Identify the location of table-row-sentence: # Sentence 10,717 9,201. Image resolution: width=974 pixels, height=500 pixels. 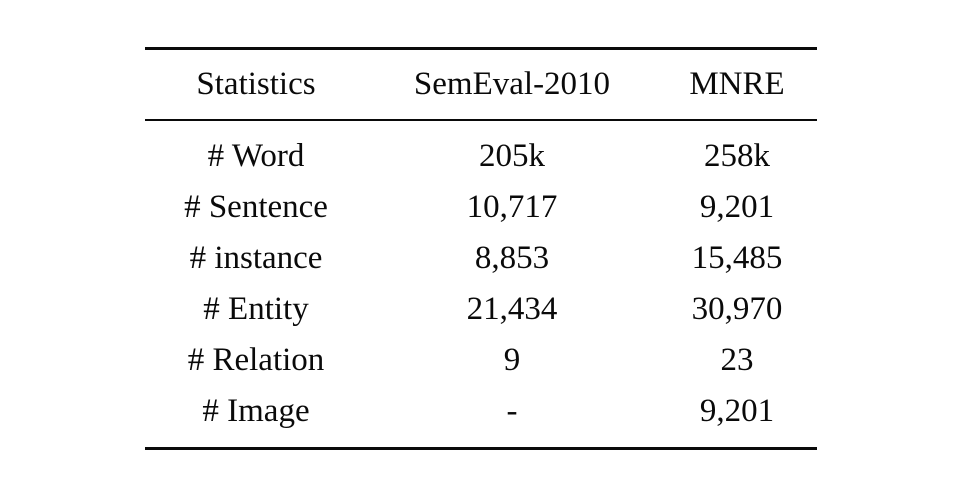
(481, 207).